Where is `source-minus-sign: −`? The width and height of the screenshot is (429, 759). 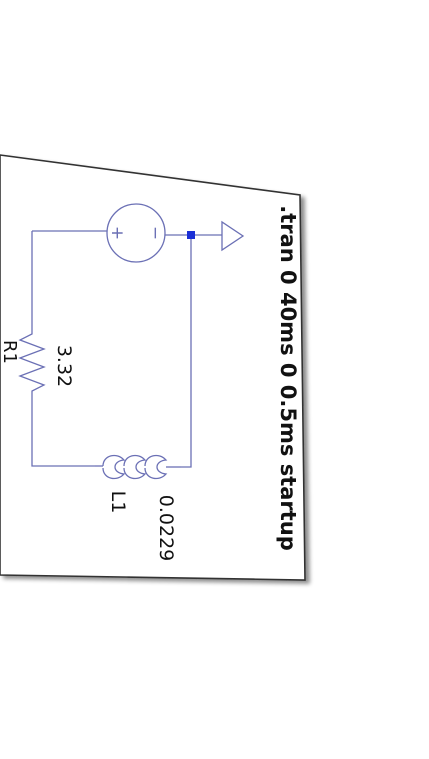 source-minus-sign: − is located at coordinates (155, 233).